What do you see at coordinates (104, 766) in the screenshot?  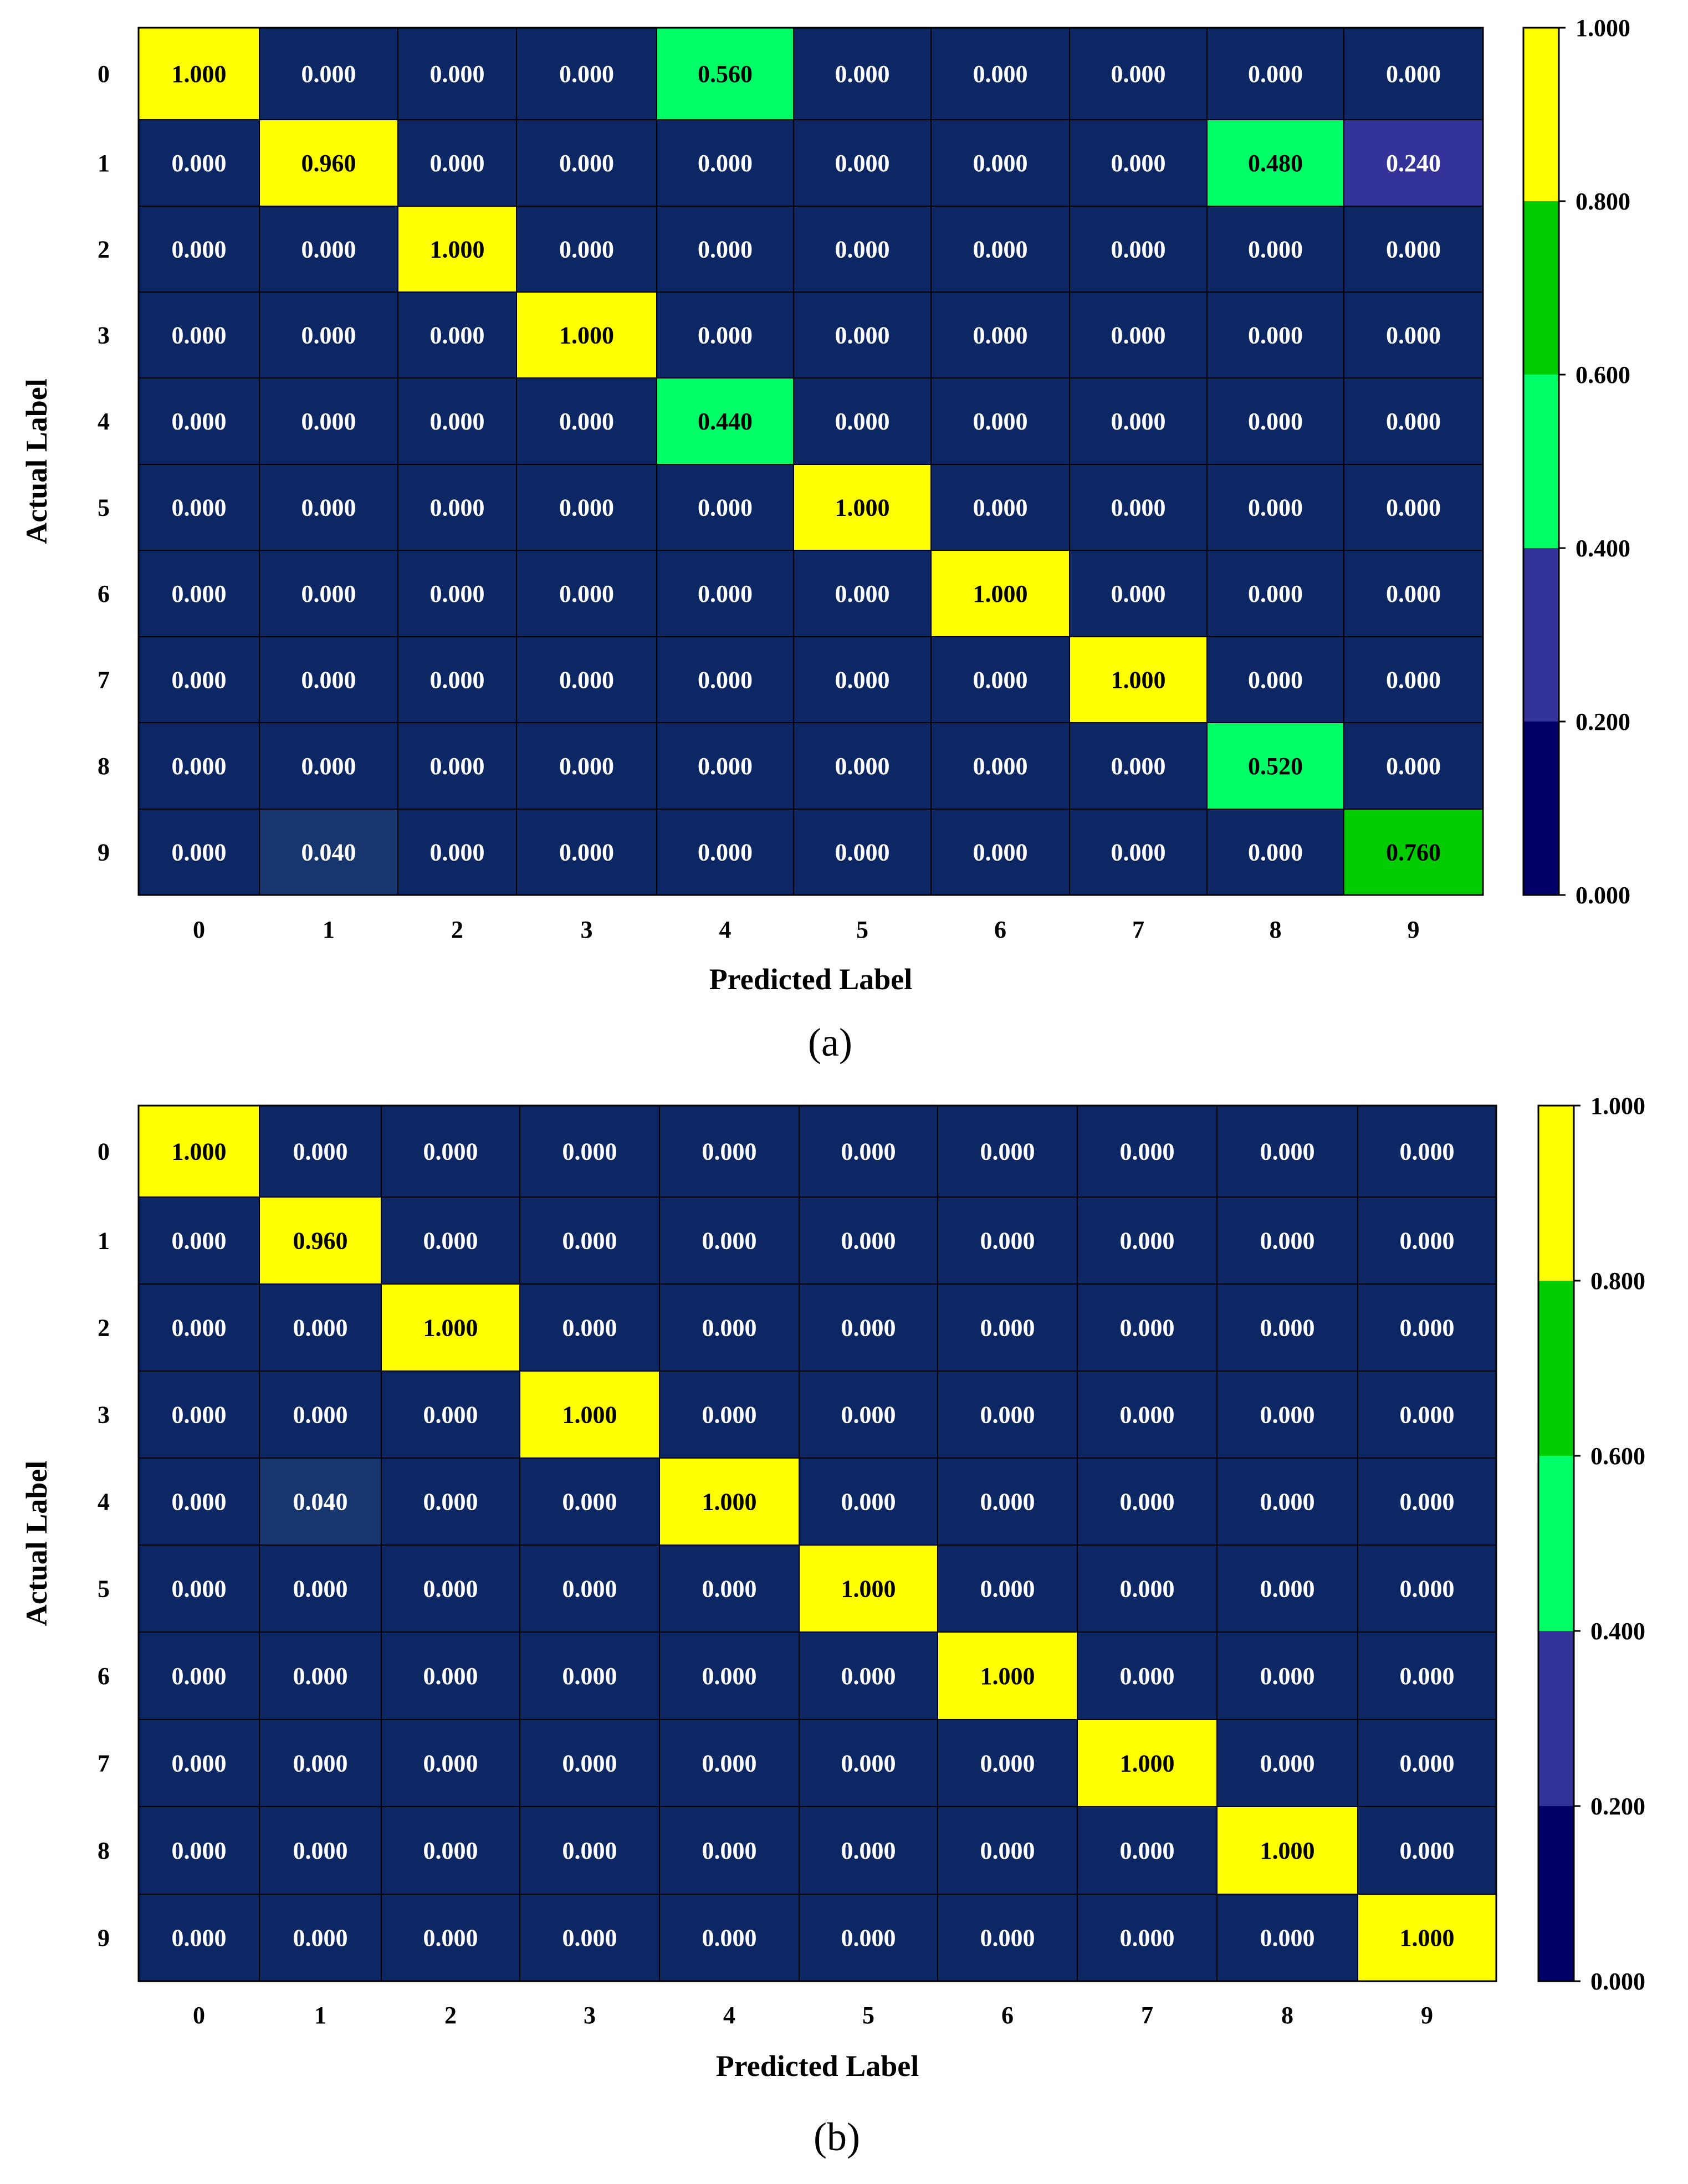 I see `y-tick-label: 8` at bounding box center [104, 766].